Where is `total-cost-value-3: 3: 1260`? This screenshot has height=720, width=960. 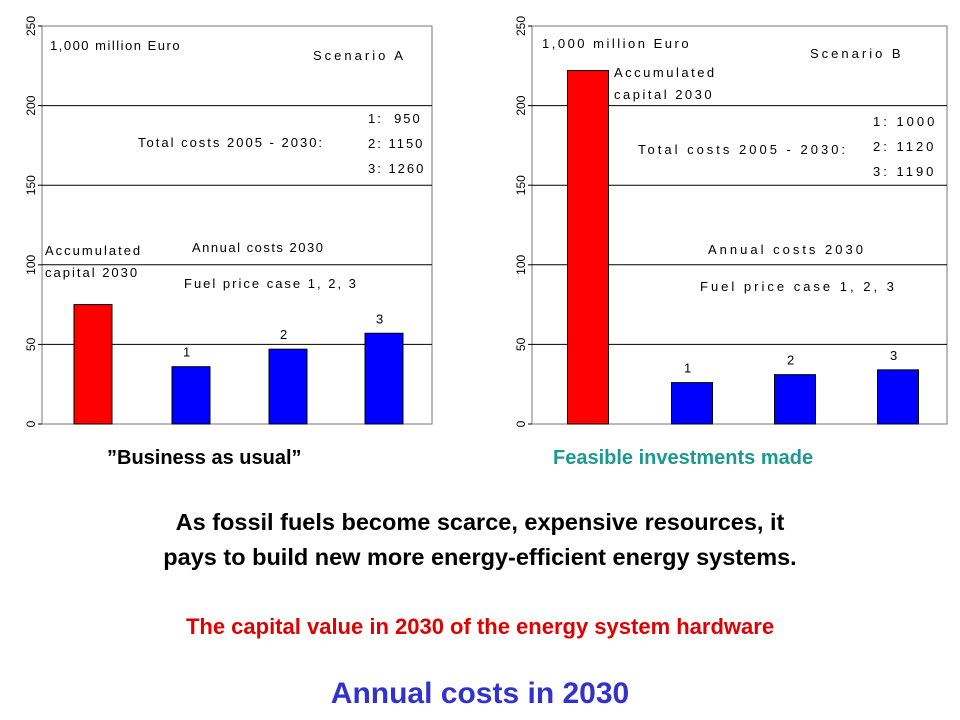
total-cost-value-3: 3: 1260 is located at coordinates (396, 168).